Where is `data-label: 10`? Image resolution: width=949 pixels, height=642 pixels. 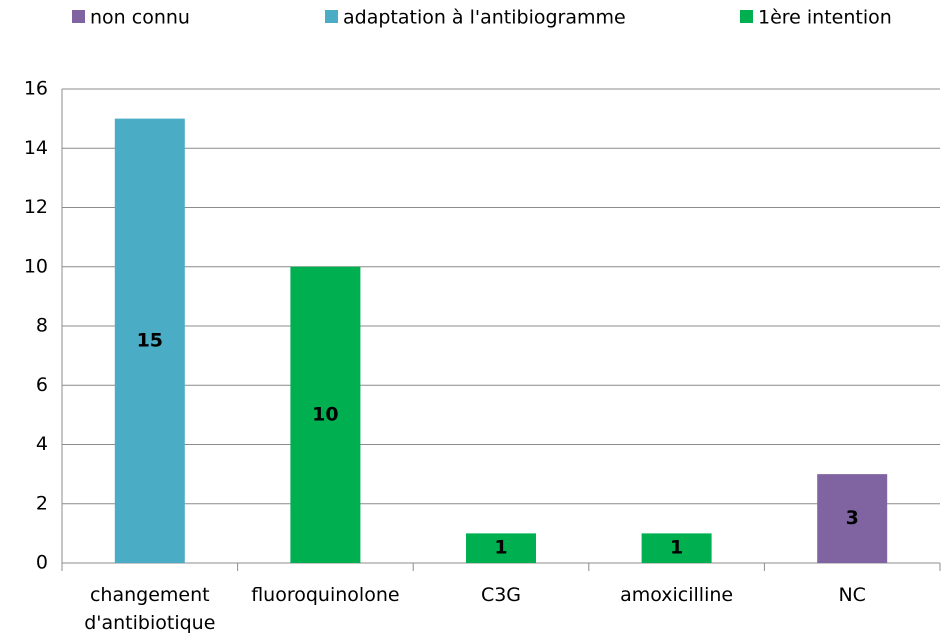
data-label: 10 is located at coordinates (325, 414).